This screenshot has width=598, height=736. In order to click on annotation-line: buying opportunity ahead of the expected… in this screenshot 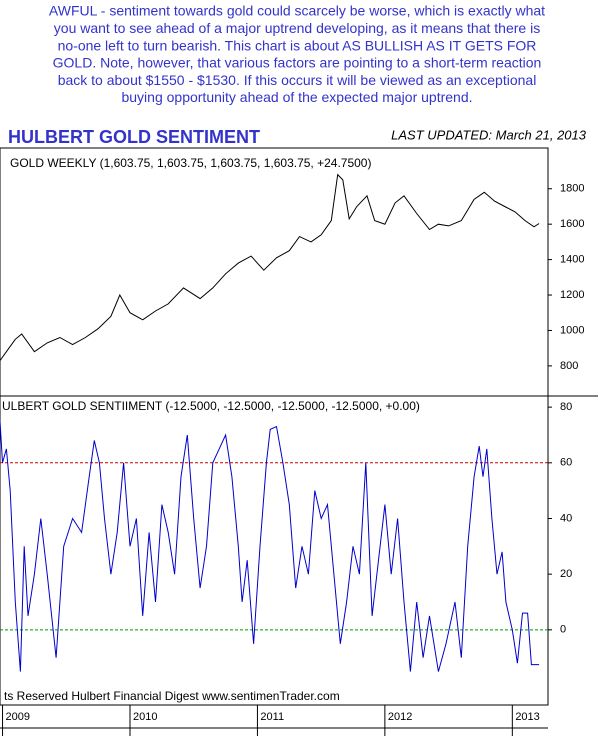, I will do `click(296, 97)`.